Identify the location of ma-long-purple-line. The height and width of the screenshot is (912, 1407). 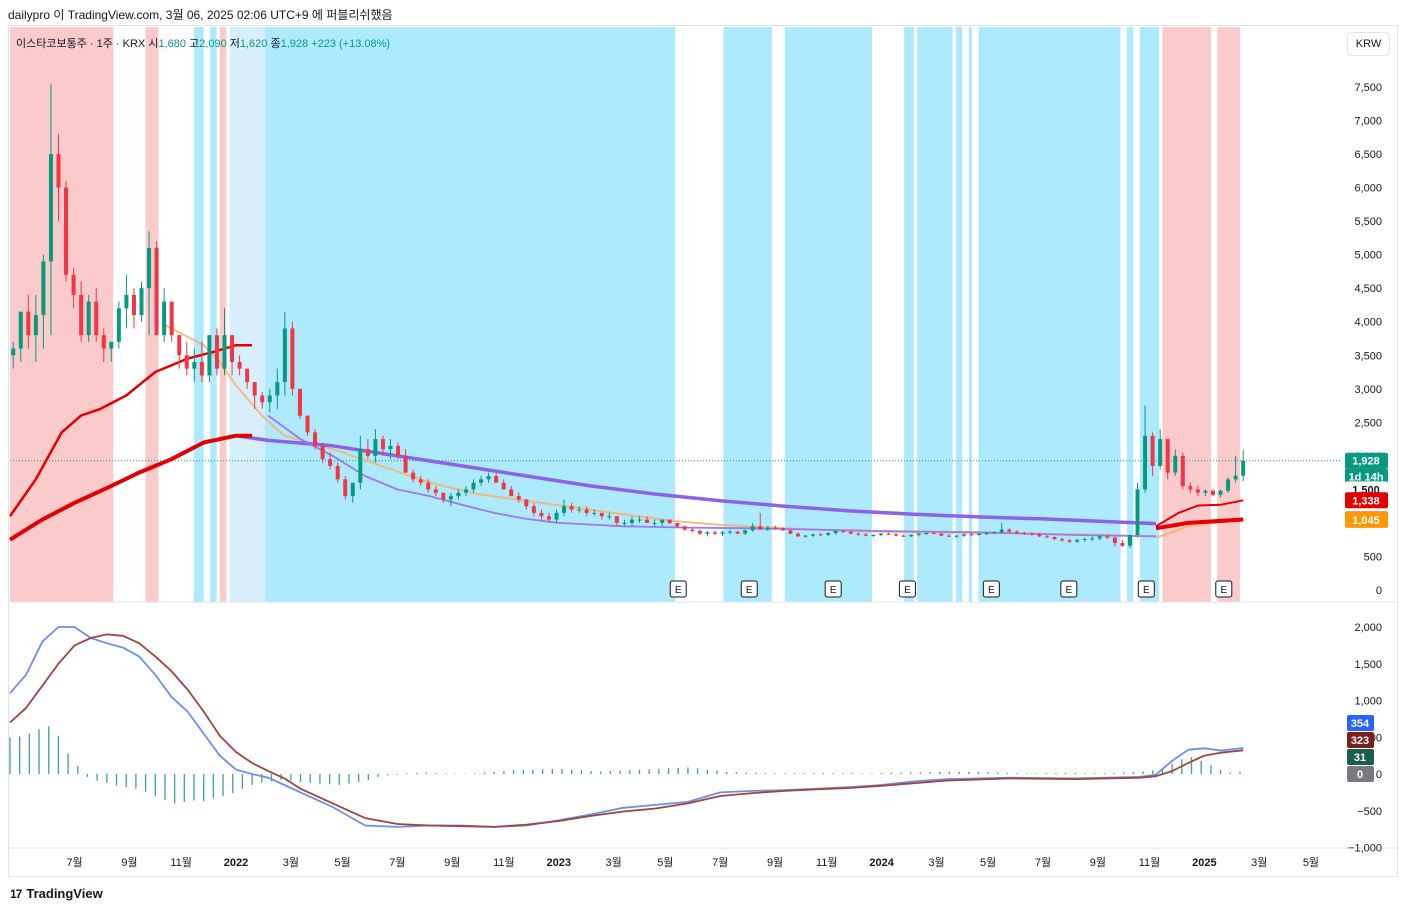
(696, 479).